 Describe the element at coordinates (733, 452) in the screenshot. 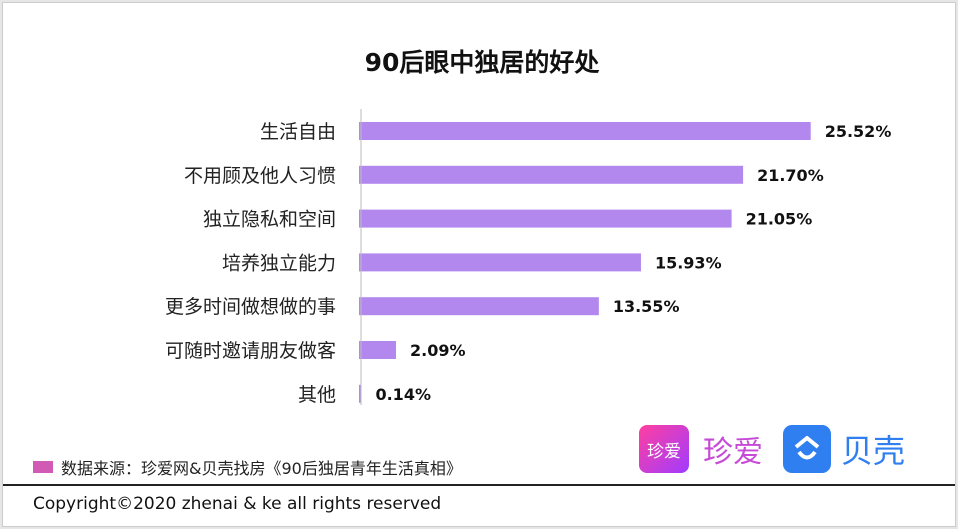

I see `zhenai-logo-text: 珍爱` at that location.